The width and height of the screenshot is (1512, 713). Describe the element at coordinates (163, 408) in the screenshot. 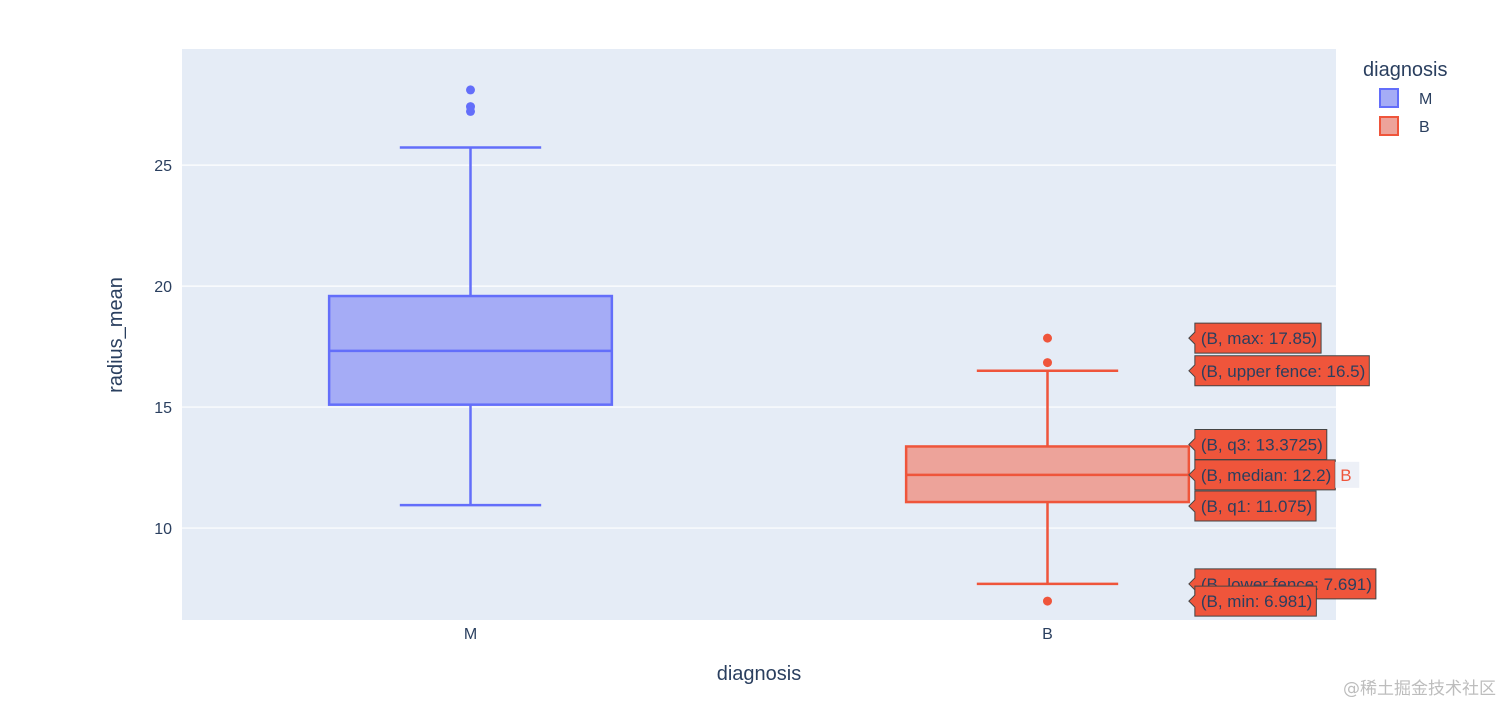

I see `y-tick-label-15: 15` at that location.